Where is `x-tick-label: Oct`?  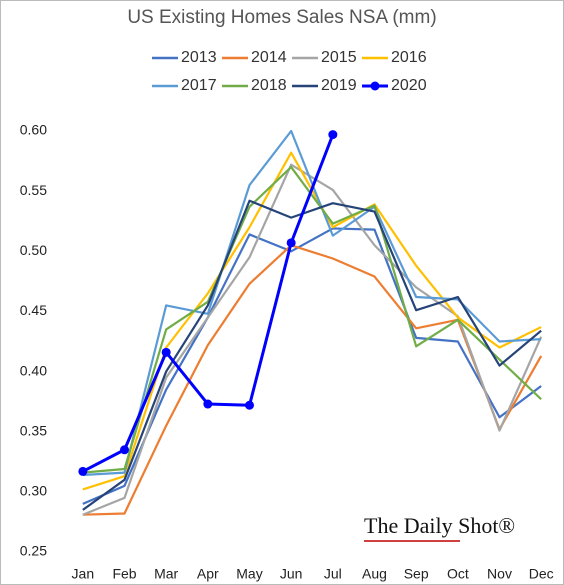 x-tick-label: Oct is located at coordinates (458, 574).